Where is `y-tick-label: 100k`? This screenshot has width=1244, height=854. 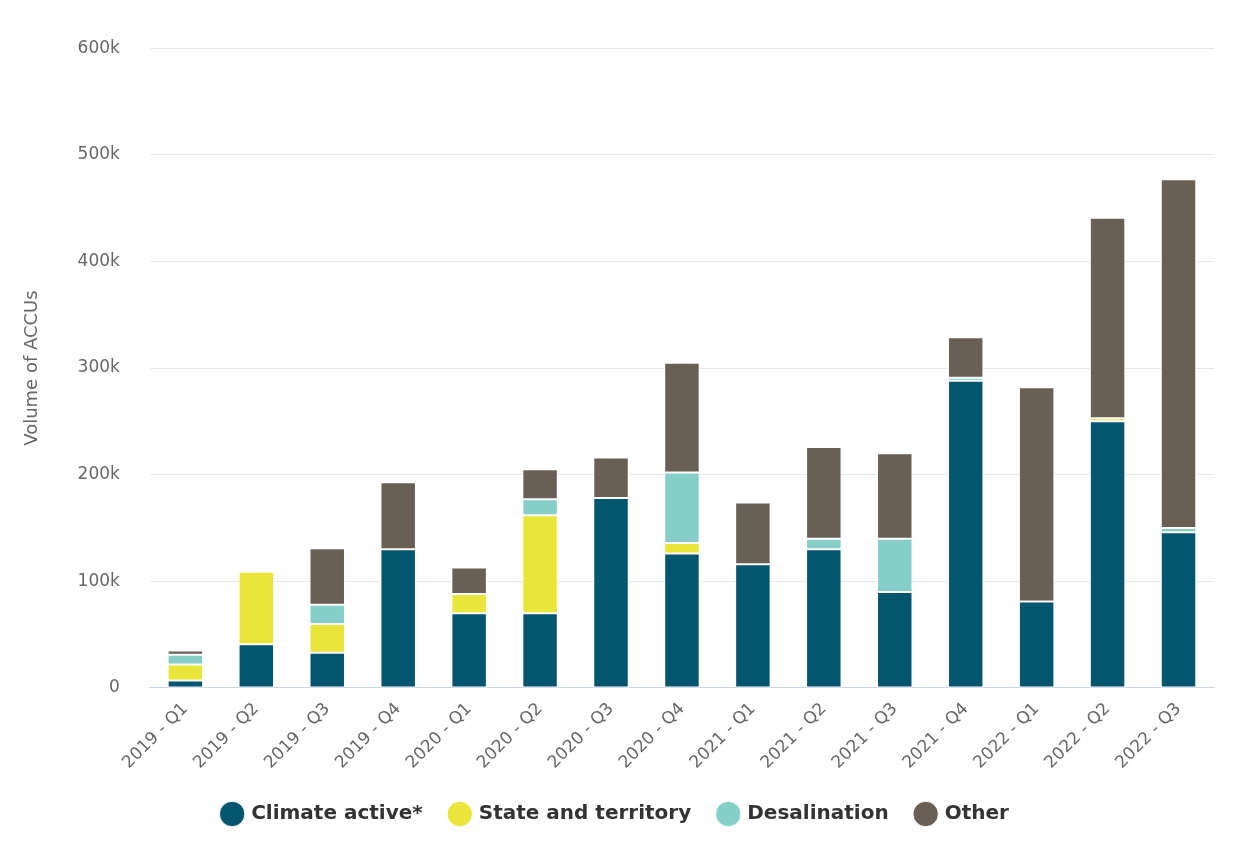
y-tick-label: 100k is located at coordinates (99, 579).